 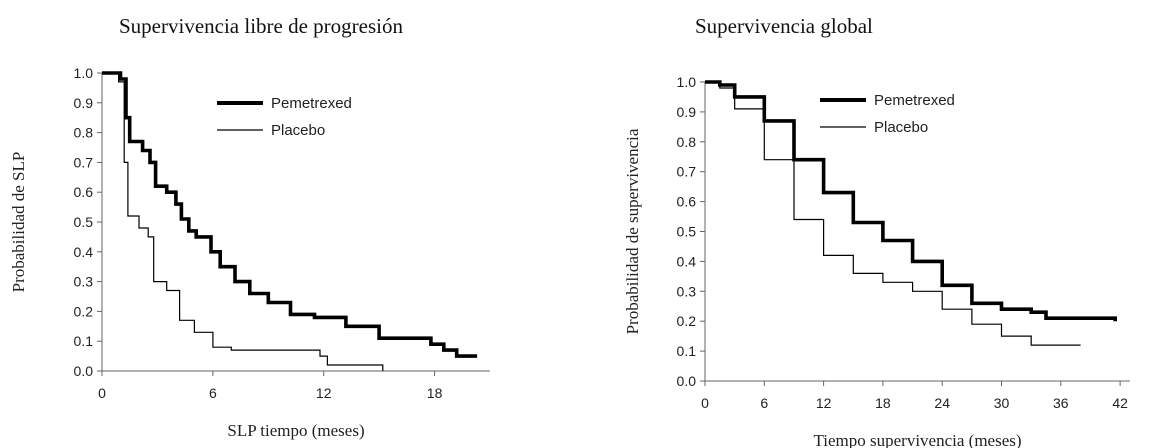 I want to click on y-axis-label: Probabilidad de SLP, so click(x=18, y=222).